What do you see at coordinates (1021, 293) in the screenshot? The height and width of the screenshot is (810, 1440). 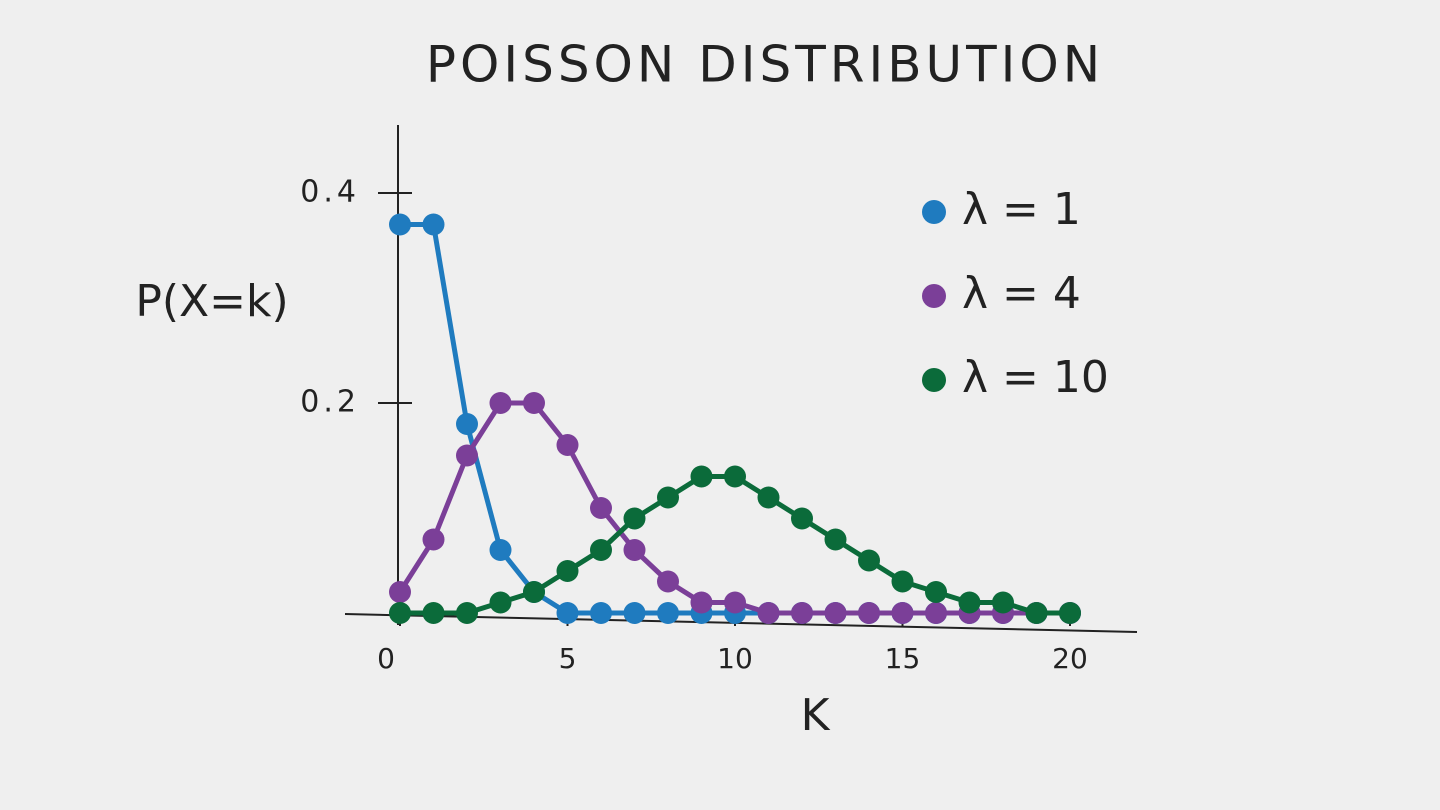 I see `legend-label: λ = 4` at bounding box center [1021, 293].